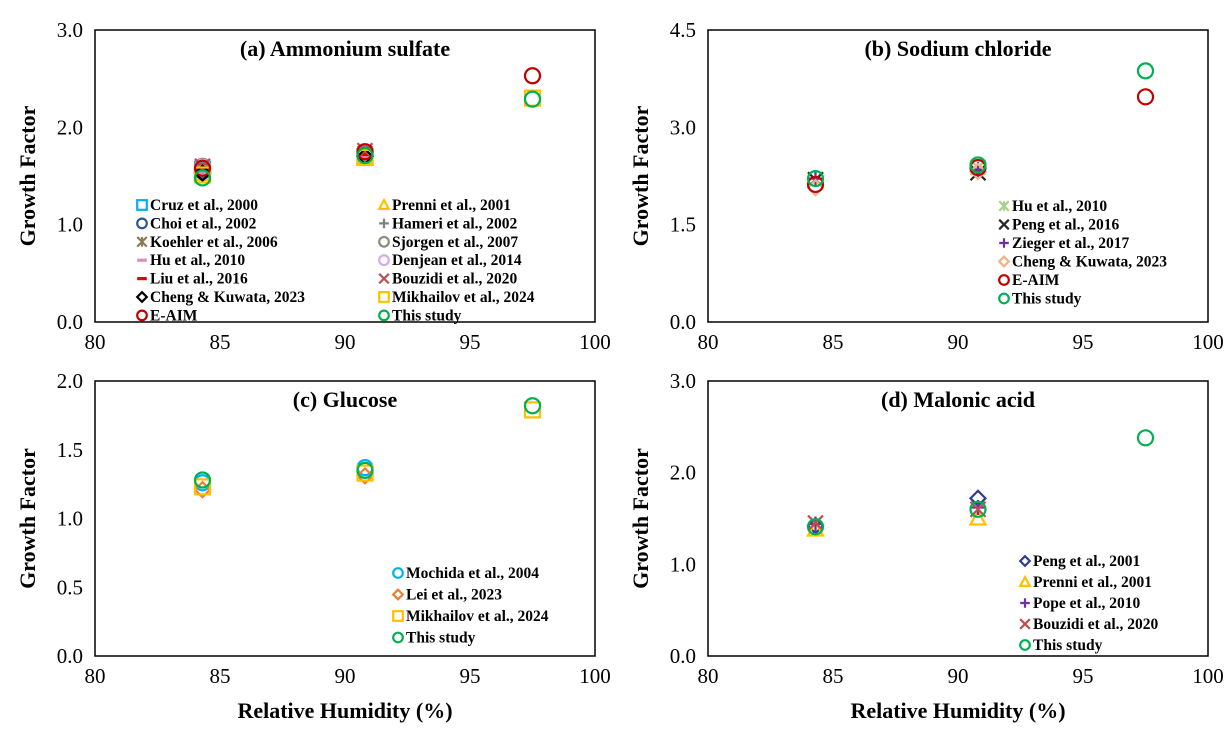  What do you see at coordinates (457, 260) in the screenshot?
I see `legend-entry: Denjean et al., 2014` at bounding box center [457, 260].